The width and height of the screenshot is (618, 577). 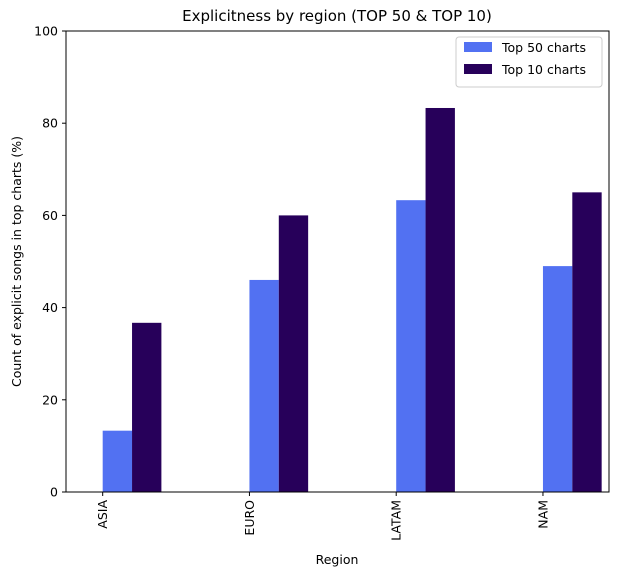 What do you see at coordinates (50, 123) in the screenshot?
I see `y-tick-label: 80` at bounding box center [50, 123].